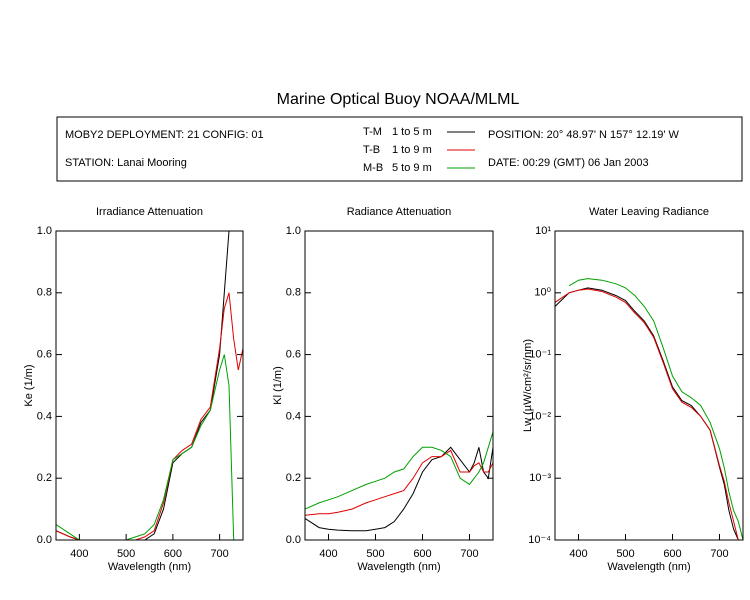 The image size is (750, 600). I want to click on chart-title: Water Leaving Radiance, so click(649, 212).